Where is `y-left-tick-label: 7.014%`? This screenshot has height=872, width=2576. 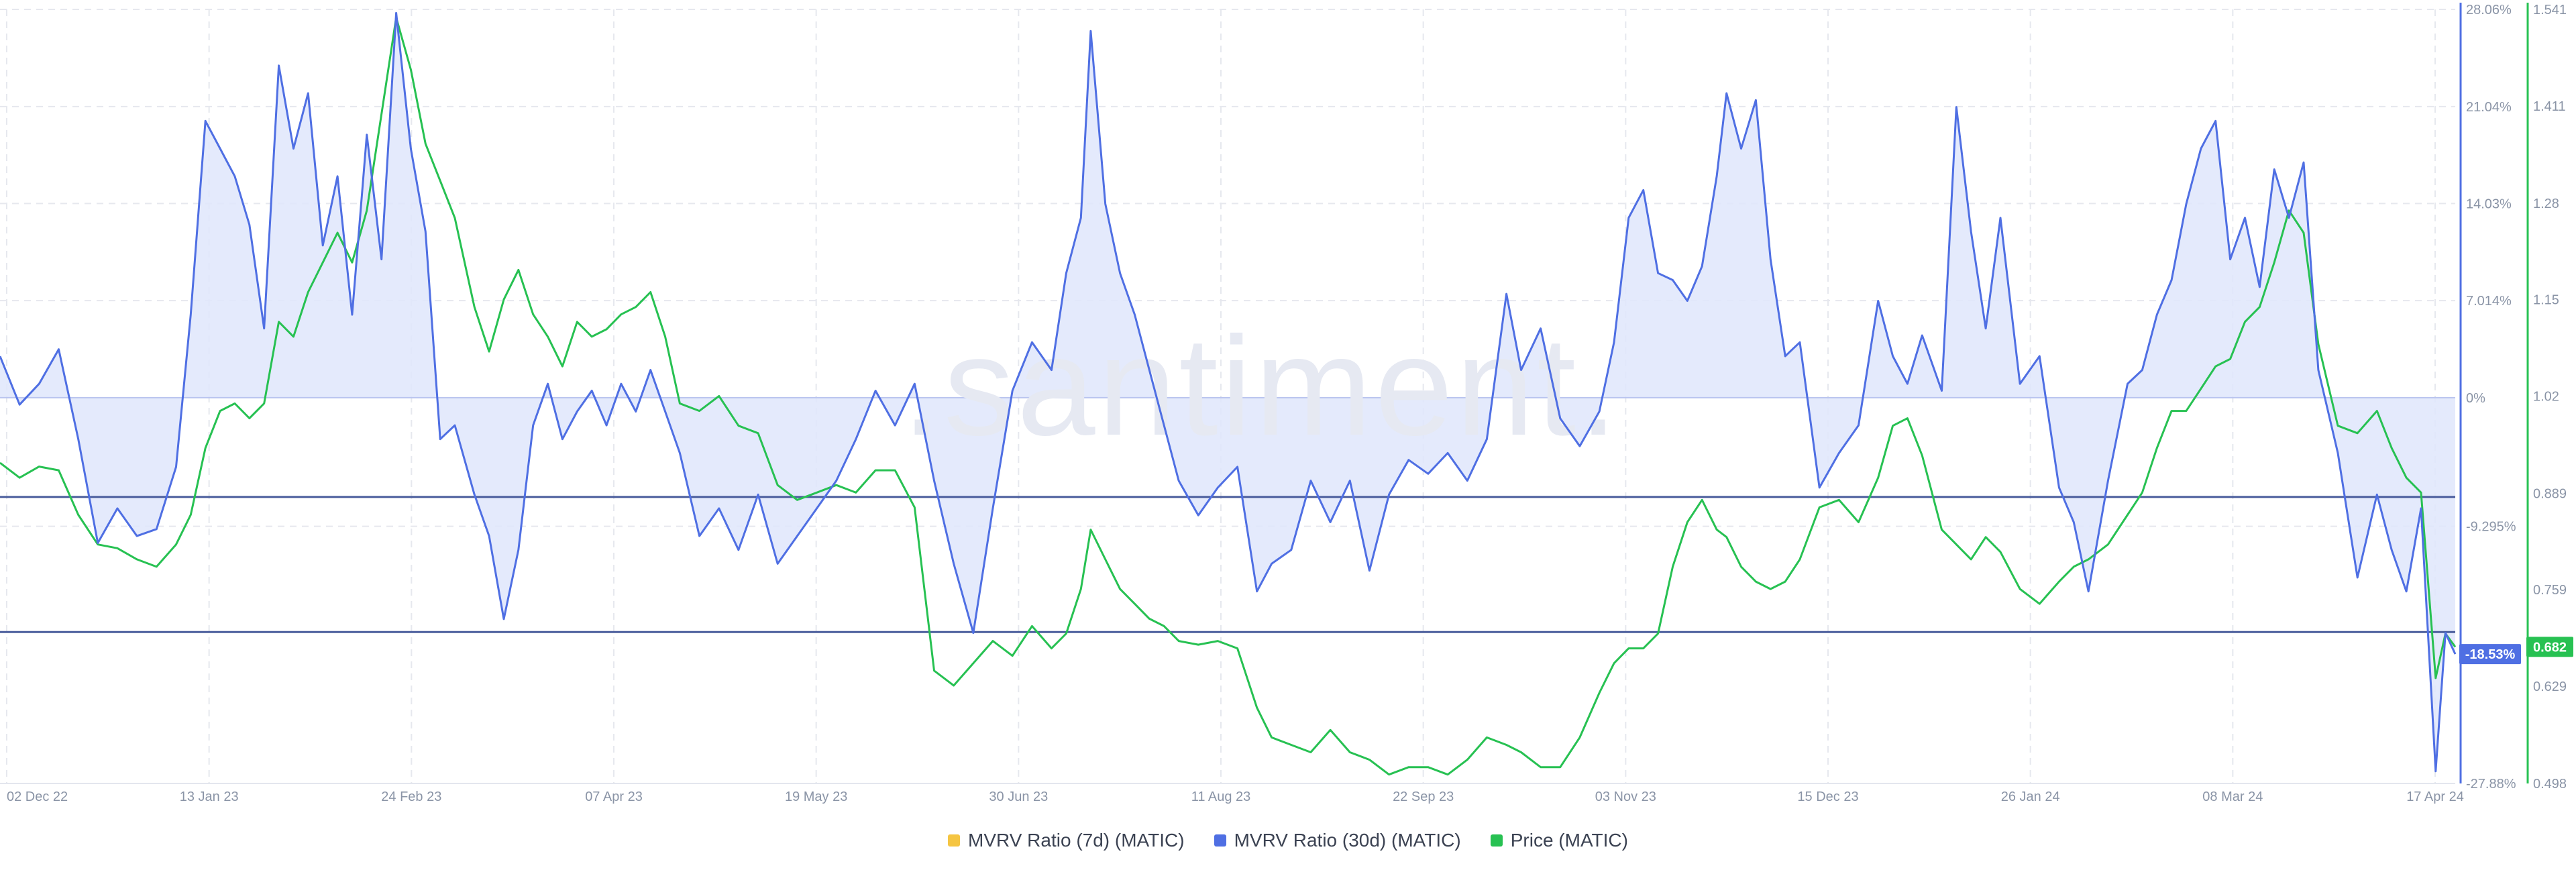
y-left-tick-label: 7.014% is located at coordinates (2489, 301).